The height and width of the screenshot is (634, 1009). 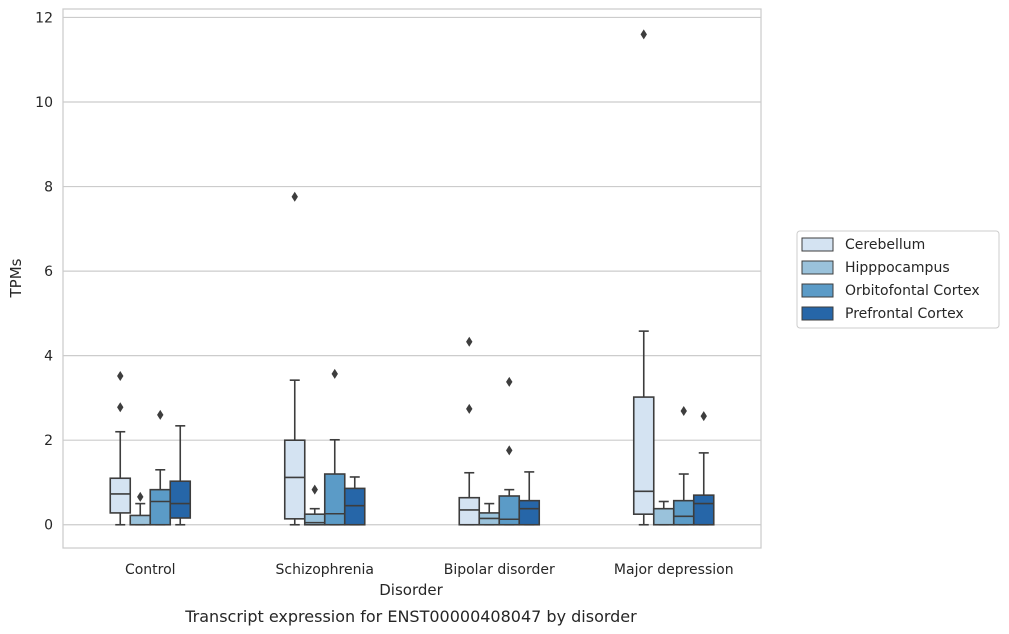 I want to click on y-tick-label: 6, so click(x=48, y=272).